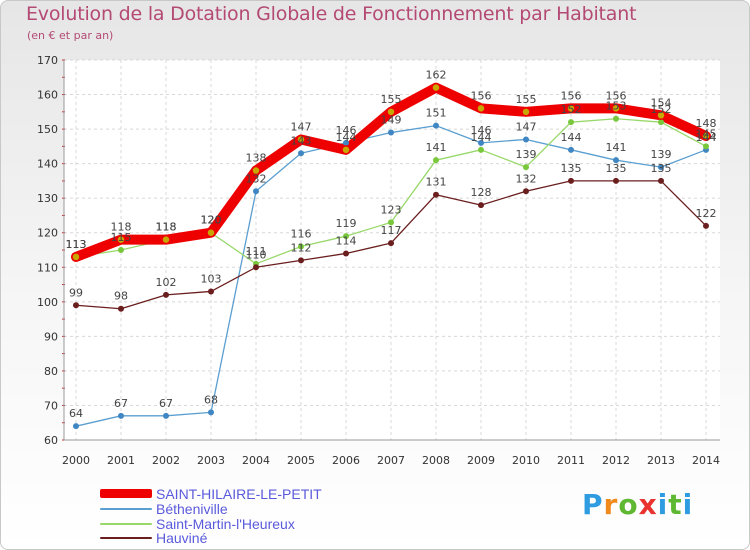 The width and height of the screenshot is (750, 550). What do you see at coordinates (616, 147) in the screenshot?
I see `data-label-1: 141` at bounding box center [616, 147].